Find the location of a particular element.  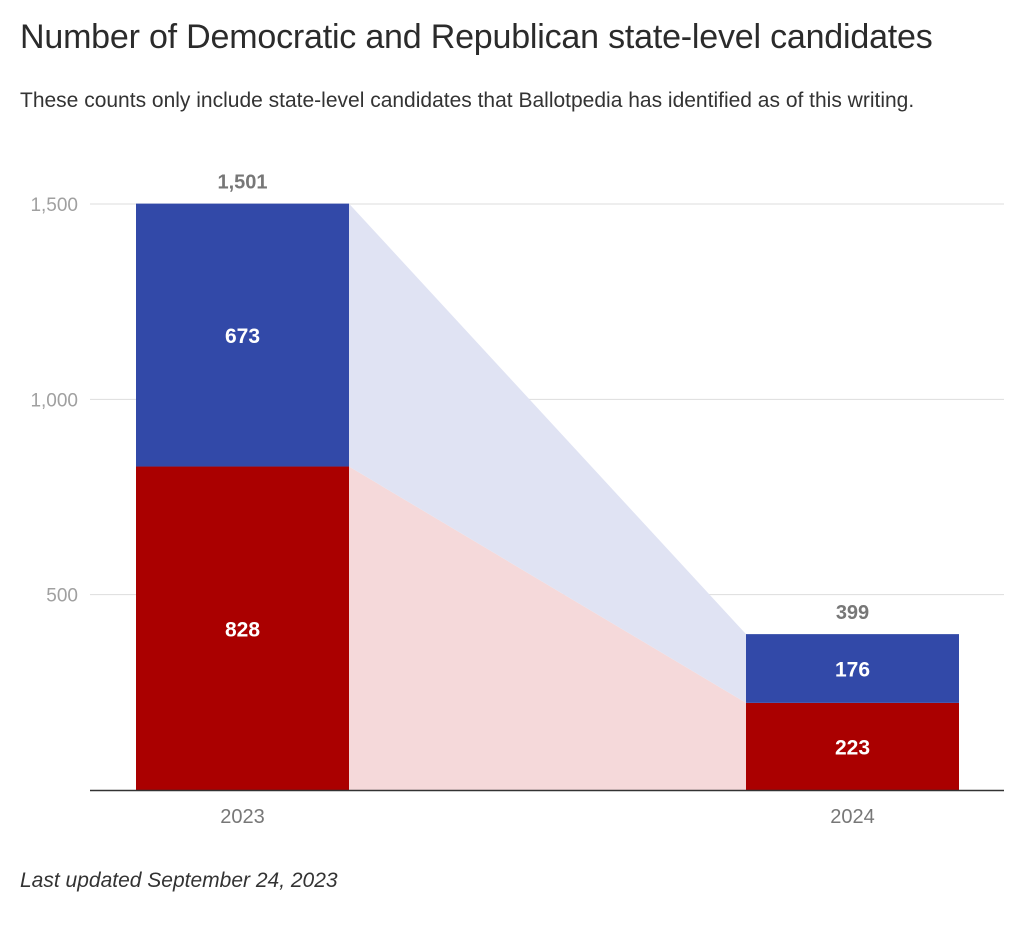

bar-value-label: 673 is located at coordinates (242, 336).